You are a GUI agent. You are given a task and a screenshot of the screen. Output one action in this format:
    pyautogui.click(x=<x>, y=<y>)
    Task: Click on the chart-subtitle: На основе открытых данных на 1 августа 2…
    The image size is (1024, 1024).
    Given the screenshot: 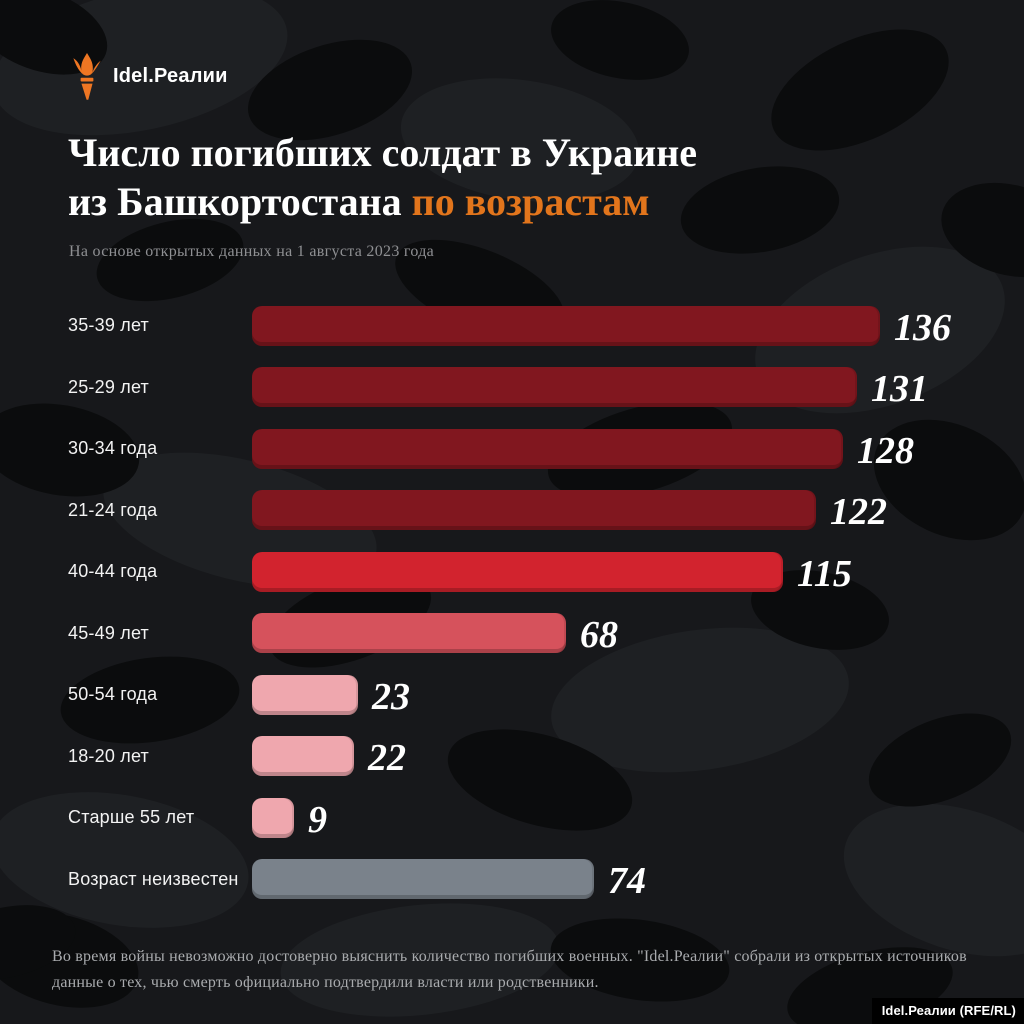 What is the action you would take?
    pyautogui.click(x=252, y=251)
    